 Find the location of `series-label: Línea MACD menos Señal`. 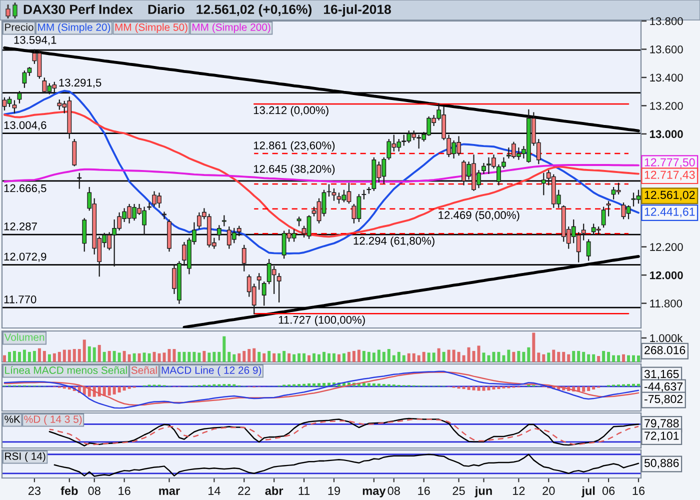

series-label: Línea MACD menos Señal is located at coordinates (66, 370).